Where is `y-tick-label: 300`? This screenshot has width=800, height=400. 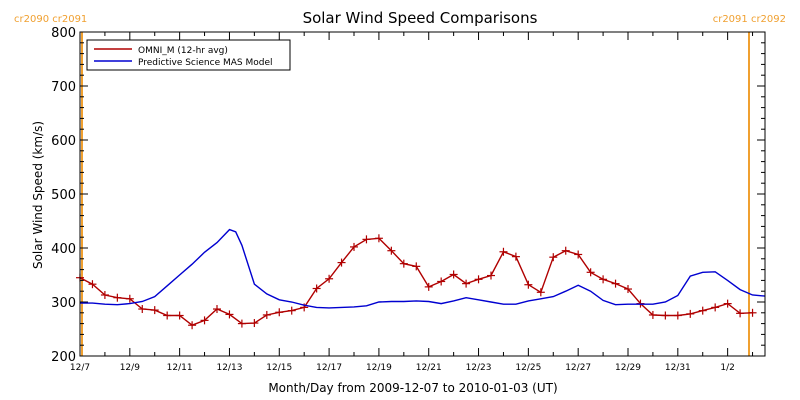 y-tick-label: 300 is located at coordinates (63, 303).